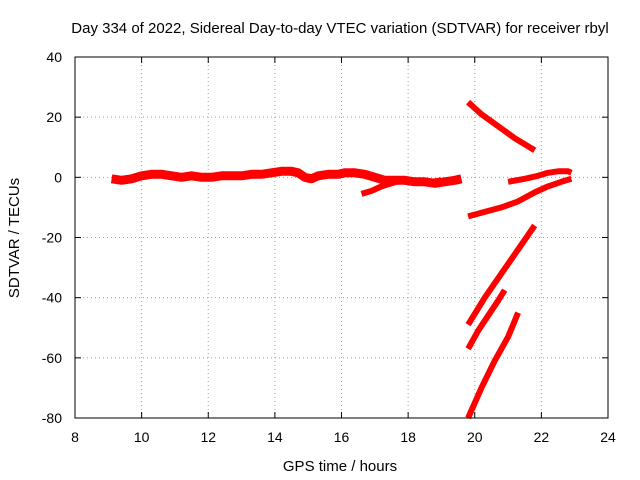  What do you see at coordinates (342, 437) in the screenshot?
I see `x-tick-label: 16` at bounding box center [342, 437].